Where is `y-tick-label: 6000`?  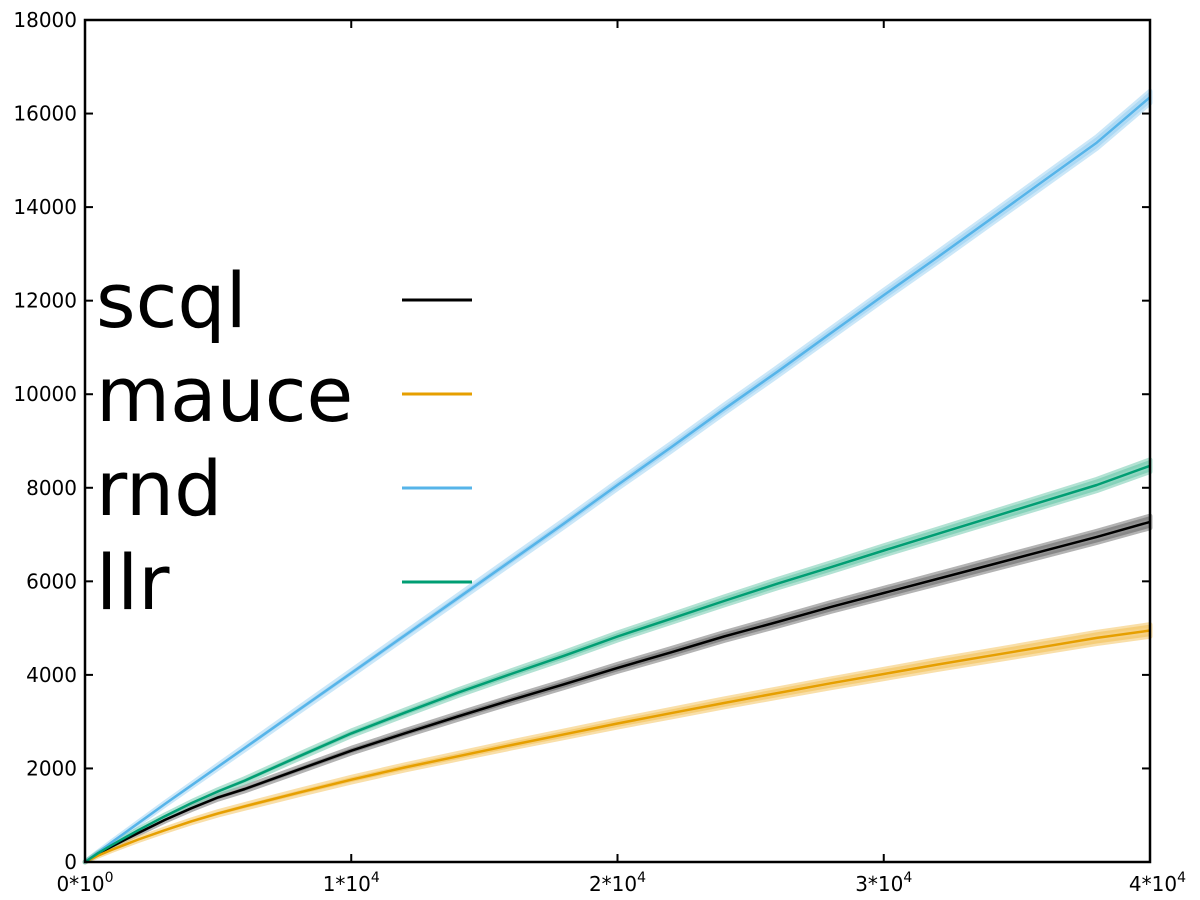
y-tick-label: 6000 is located at coordinates (51, 581).